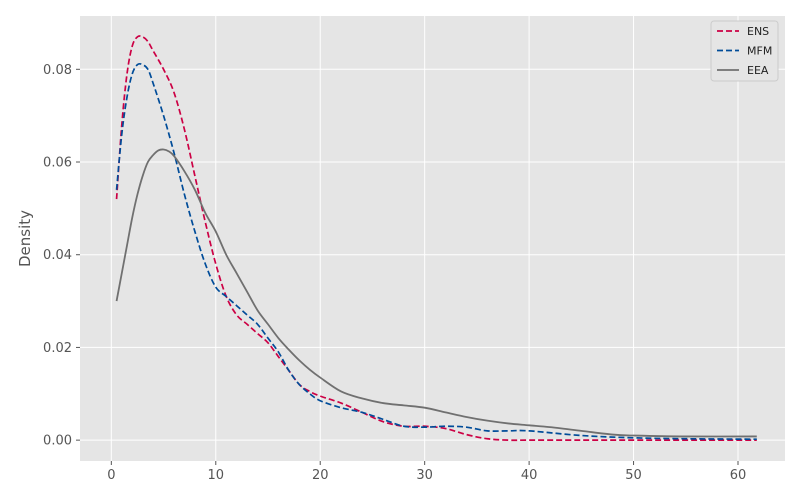 Image resolution: width=800 pixels, height=500 pixels. Describe the element at coordinates (57, 348) in the screenshot. I see `y-tick-label: 0.02` at that location.